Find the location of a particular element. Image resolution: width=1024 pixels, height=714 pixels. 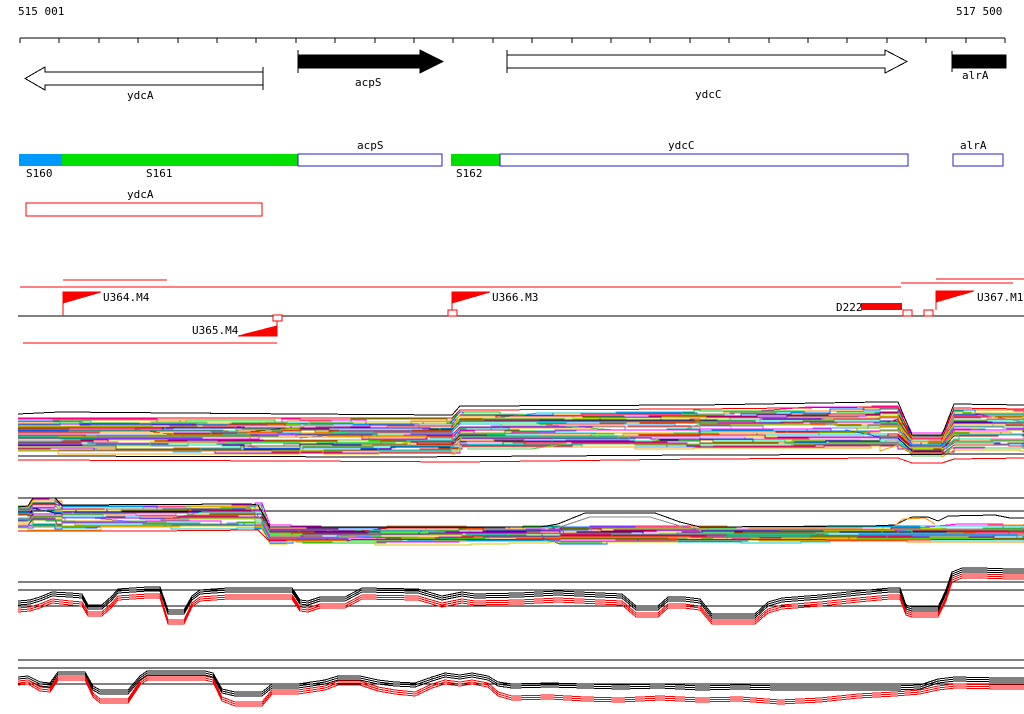

marker-U367.M19-flag is located at coordinates (955, 296).